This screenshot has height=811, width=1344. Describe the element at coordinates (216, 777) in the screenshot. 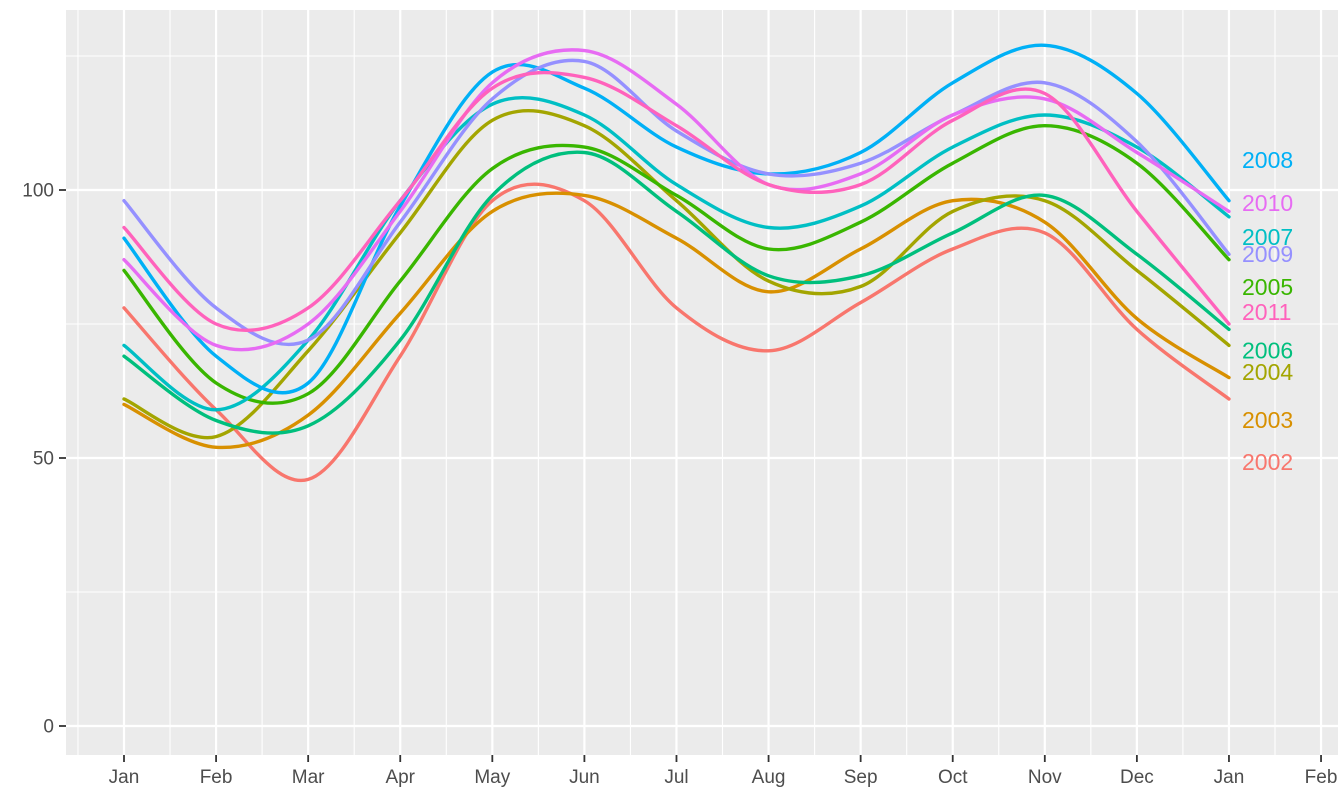

I see `x-axis-label-feb-1: Feb` at that location.